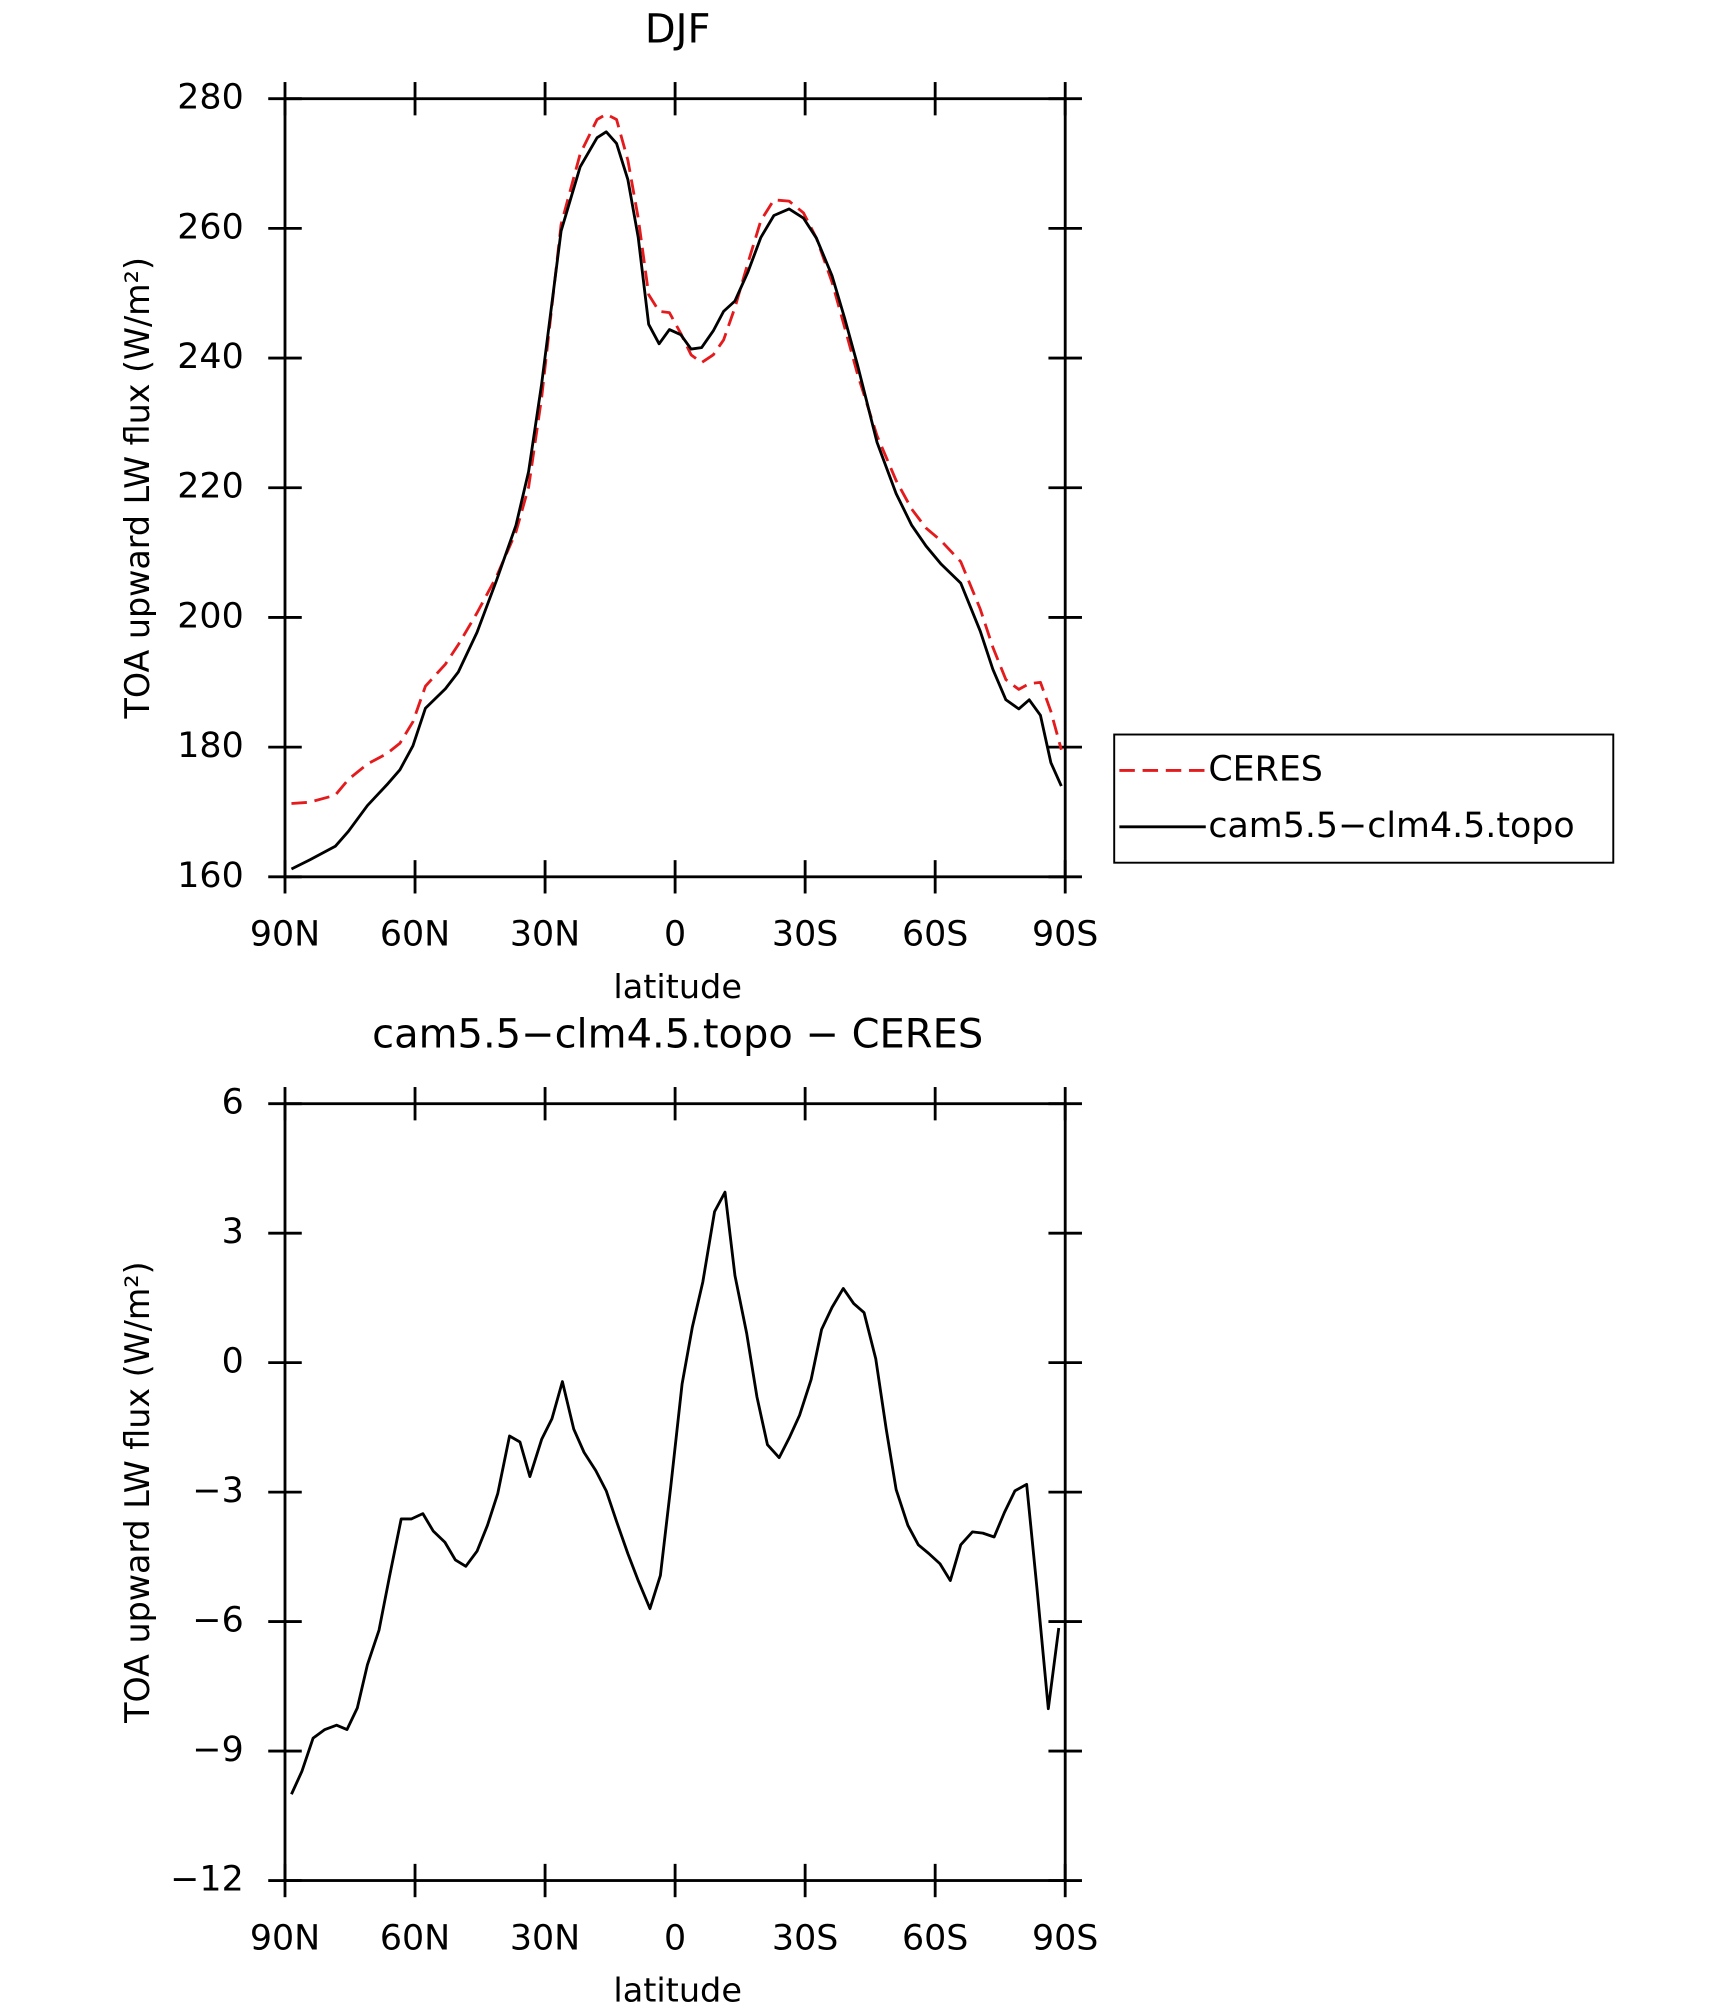  What do you see at coordinates (1391, 826) in the screenshot?
I see `legend-label: cam5.5−clm4.5.topo` at bounding box center [1391, 826].